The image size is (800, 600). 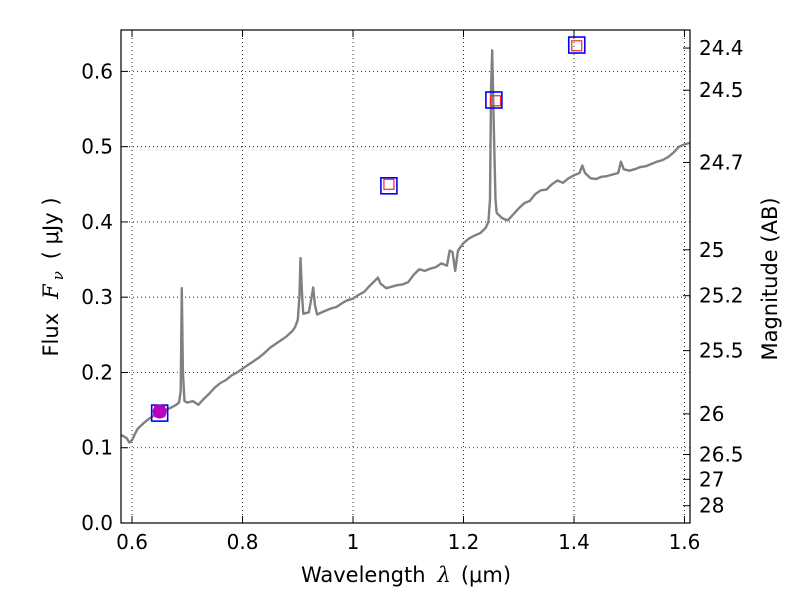 What do you see at coordinates (53, 276) in the screenshot?
I see `y-axis-label: Flux F ν ( μJy )` at bounding box center [53, 276].